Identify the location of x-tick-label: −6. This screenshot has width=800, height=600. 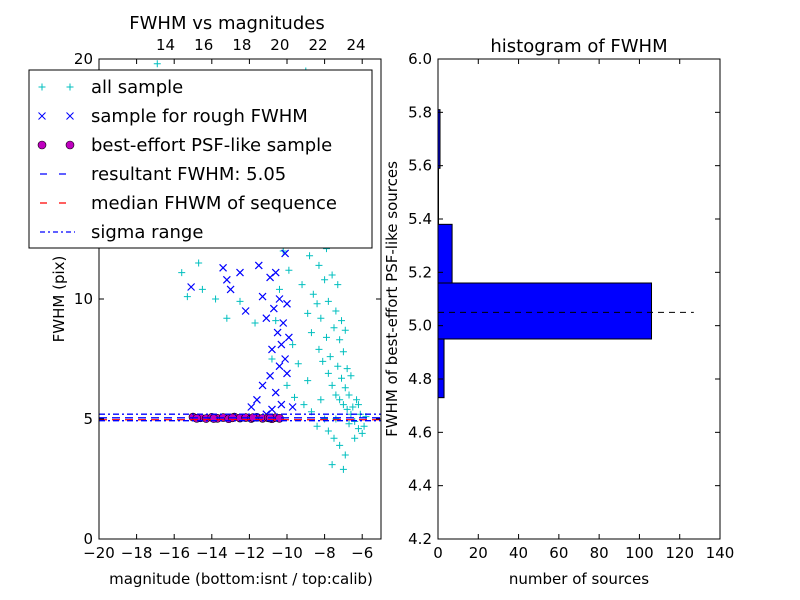
(362, 553).